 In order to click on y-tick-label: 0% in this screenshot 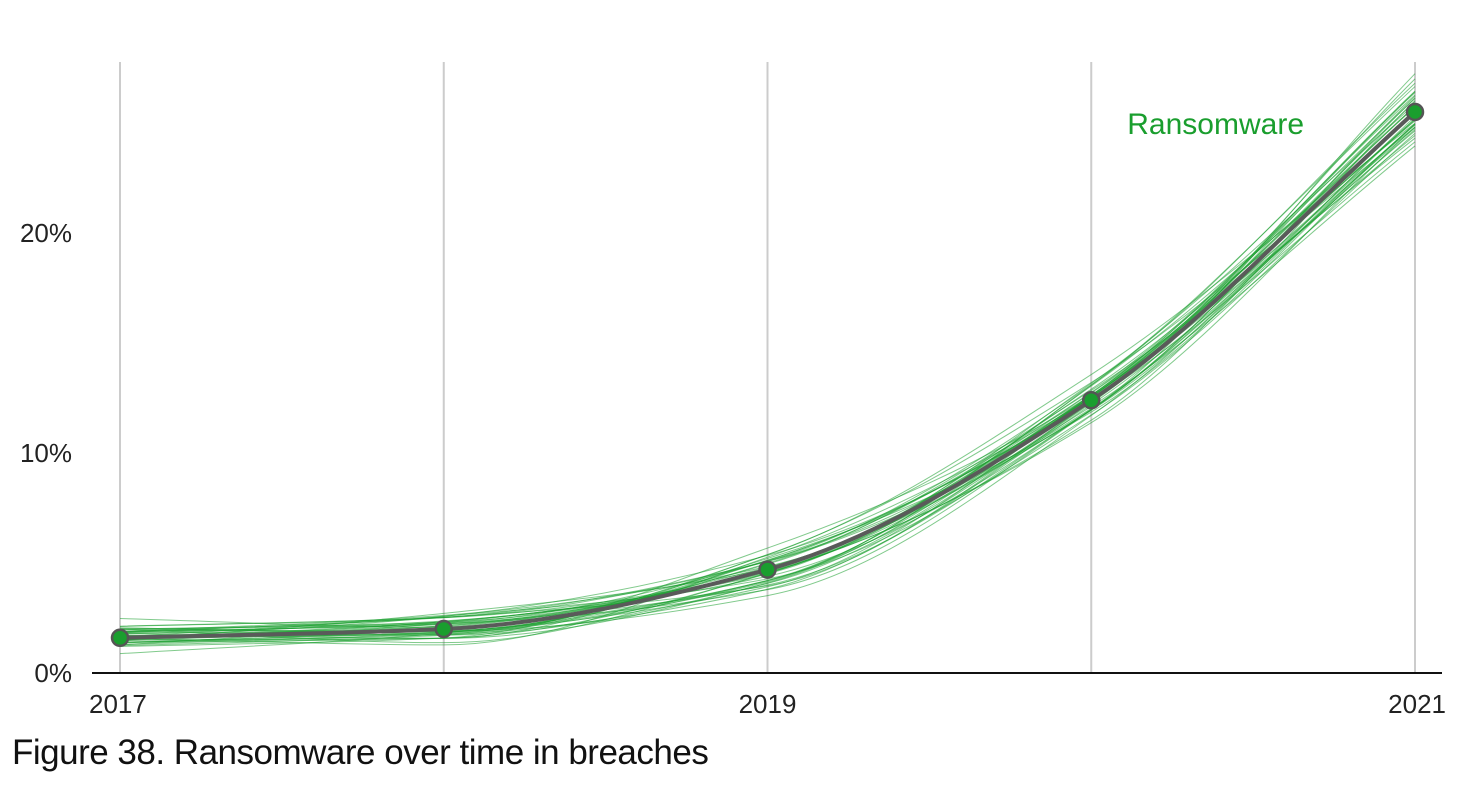, I will do `click(53, 673)`.